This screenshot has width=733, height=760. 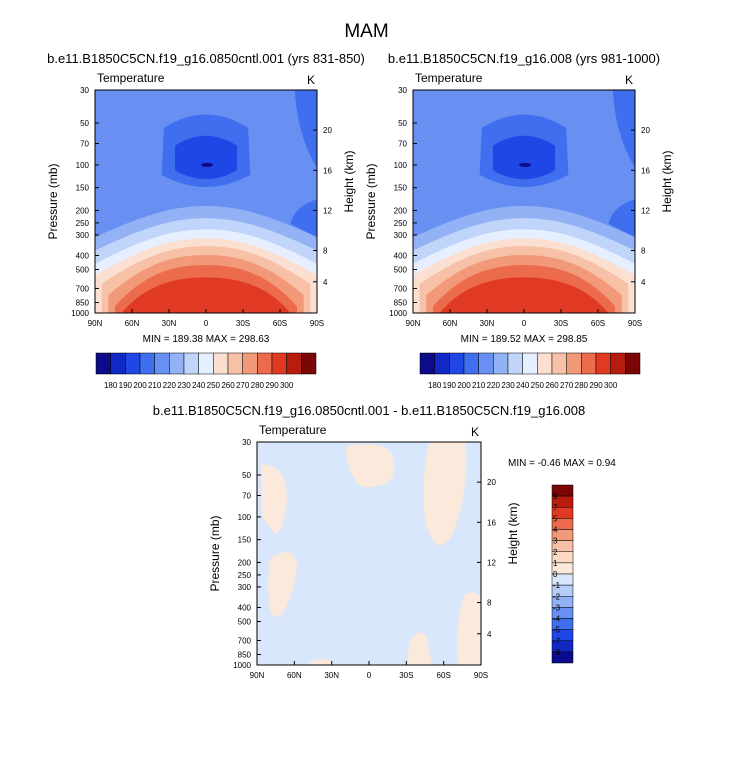 What do you see at coordinates (611, 385) in the screenshot?
I see `colorbar-label: 300` at bounding box center [611, 385].